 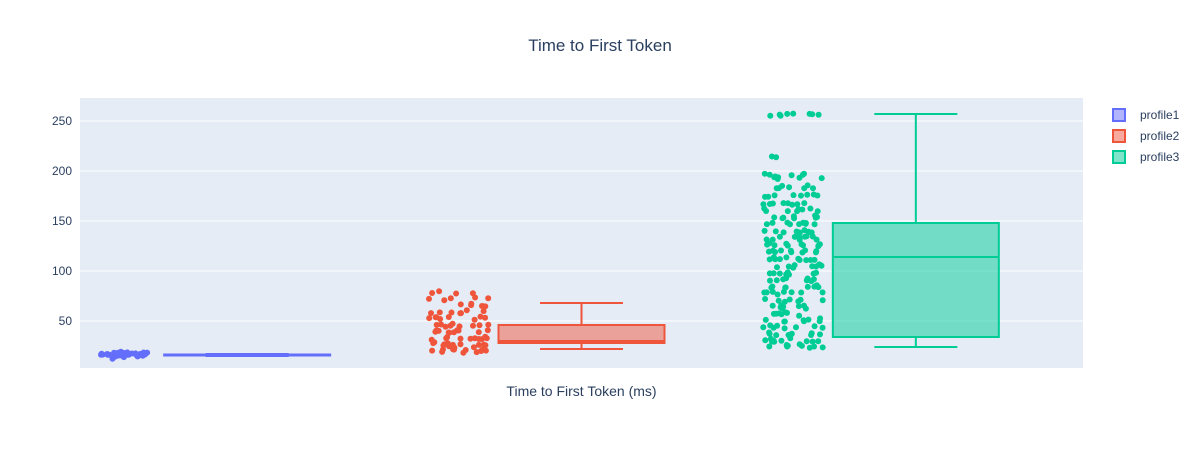 What do you see at coordinates (600, 45) in the screenshot?
I see `chart-title: Time to First Token` at bounding box center [600, 45].